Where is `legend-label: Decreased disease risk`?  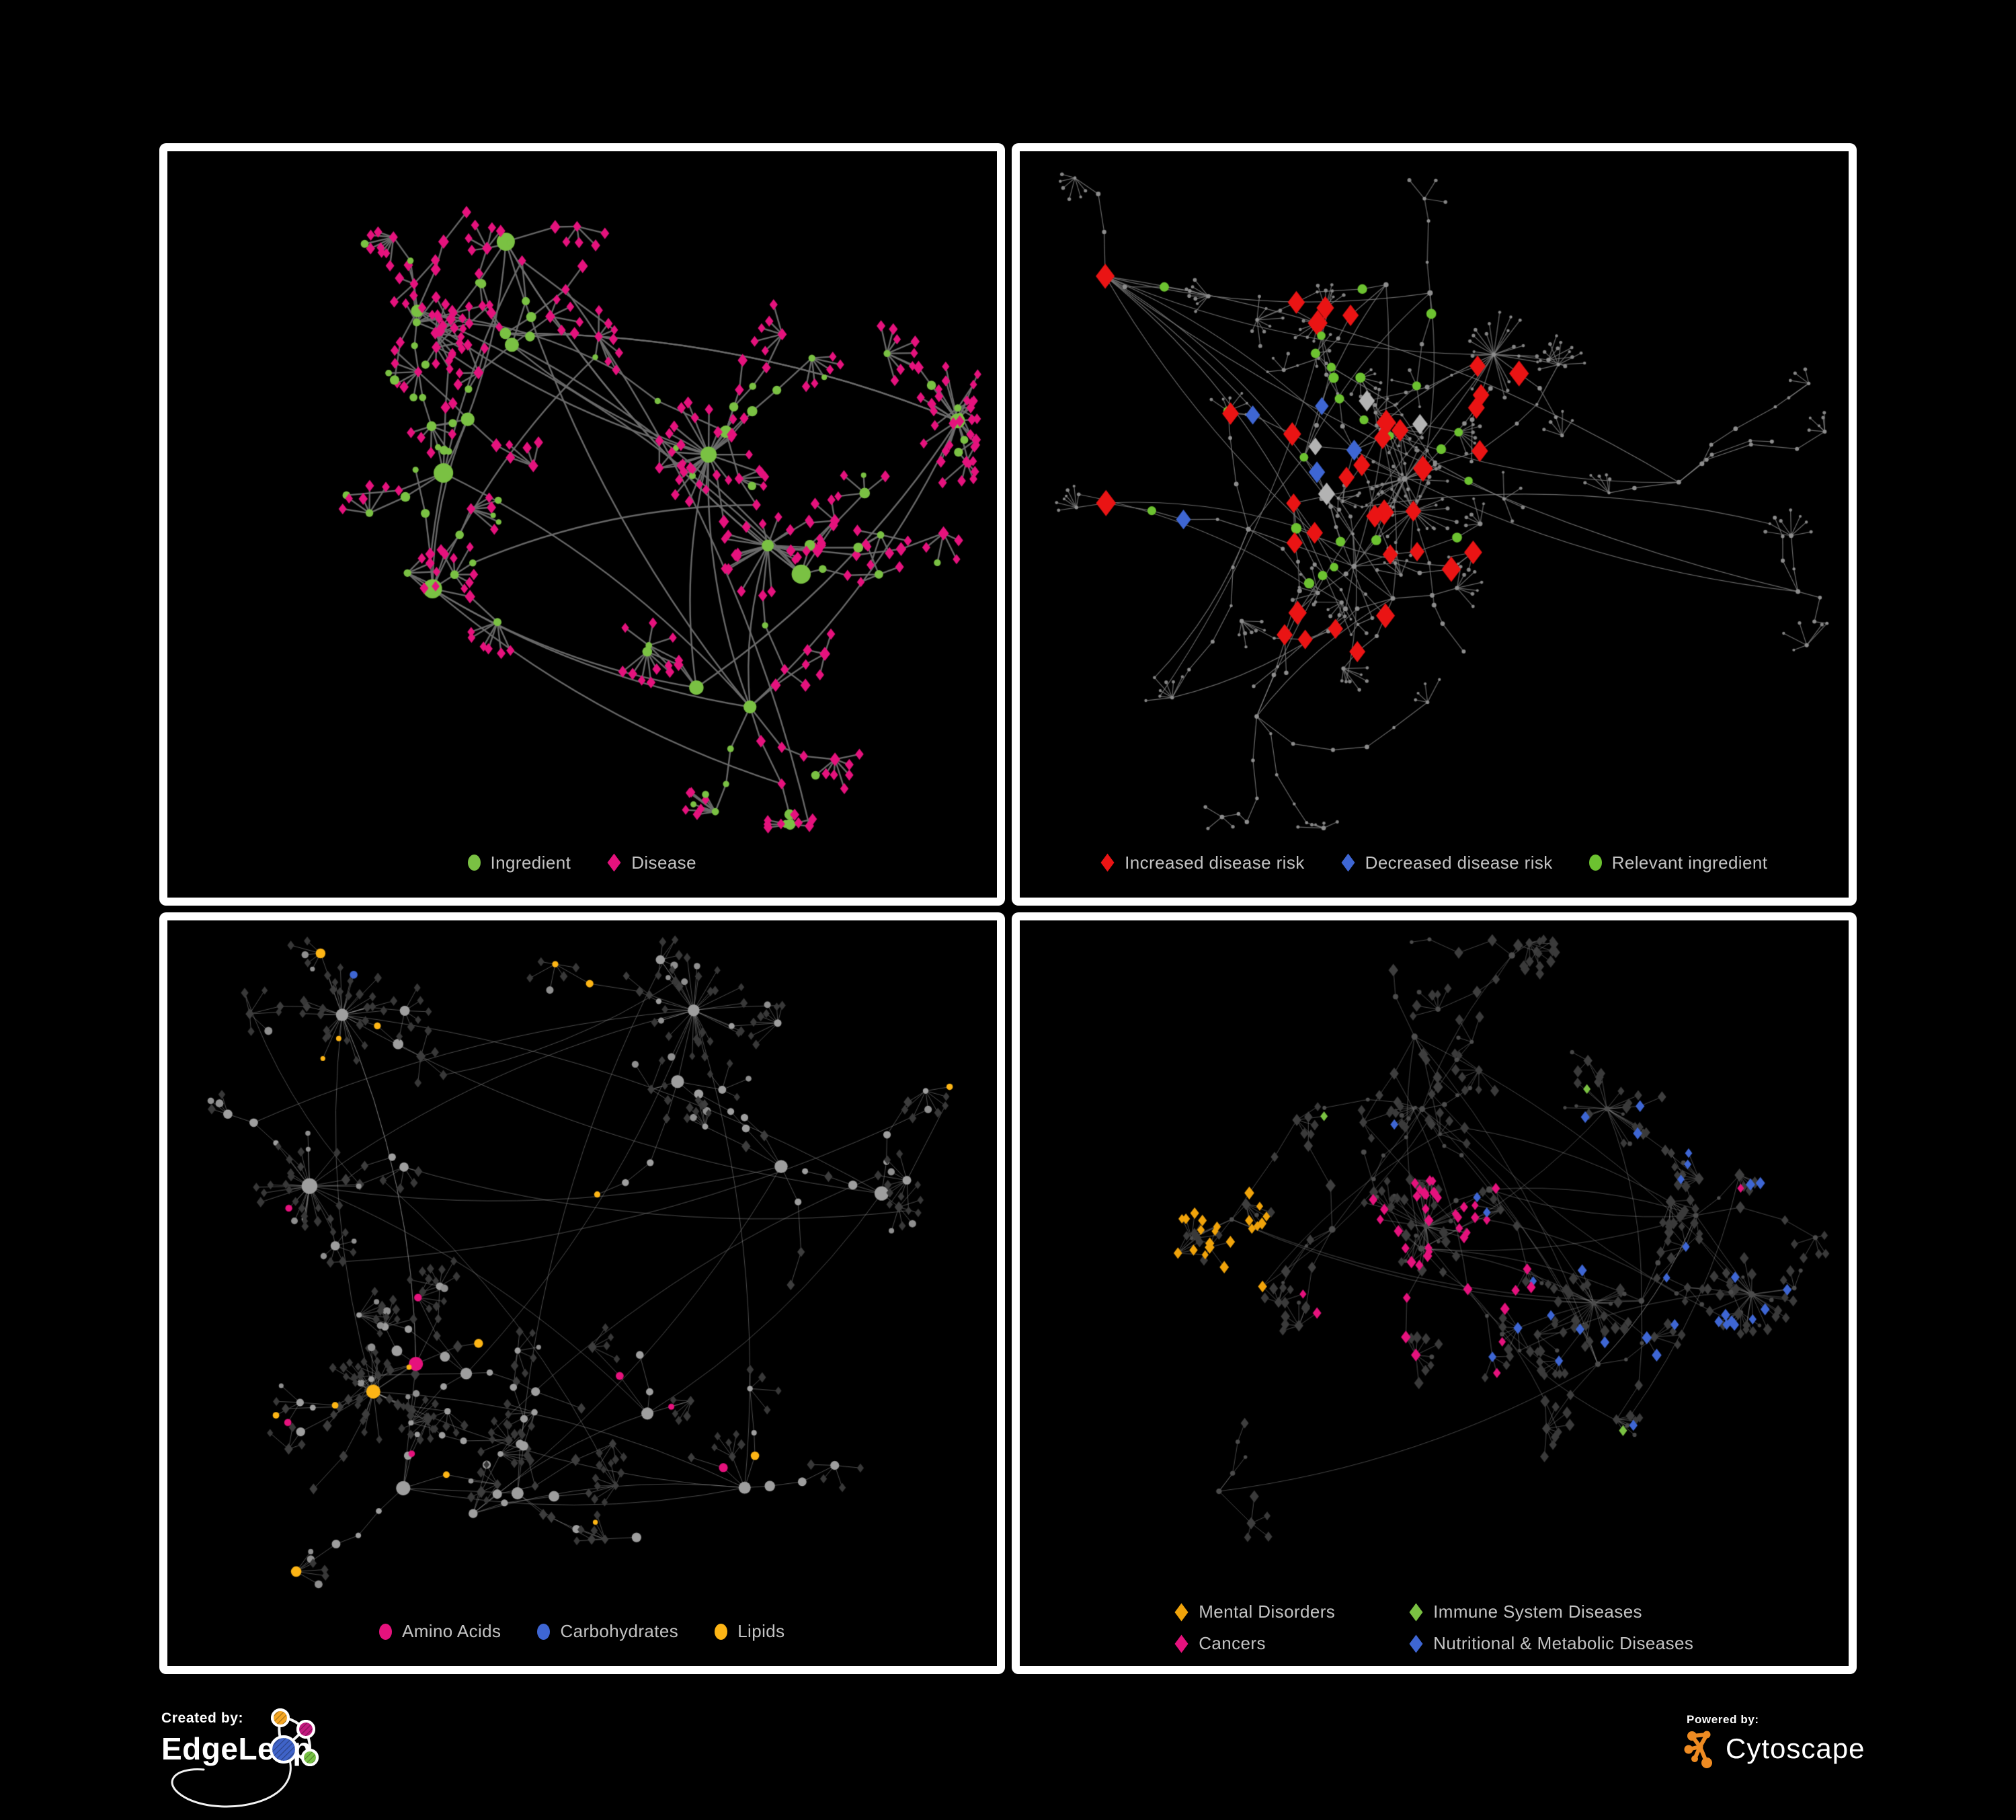
legend-label: Decreased disease risk is located at coordinates (1459, 862).